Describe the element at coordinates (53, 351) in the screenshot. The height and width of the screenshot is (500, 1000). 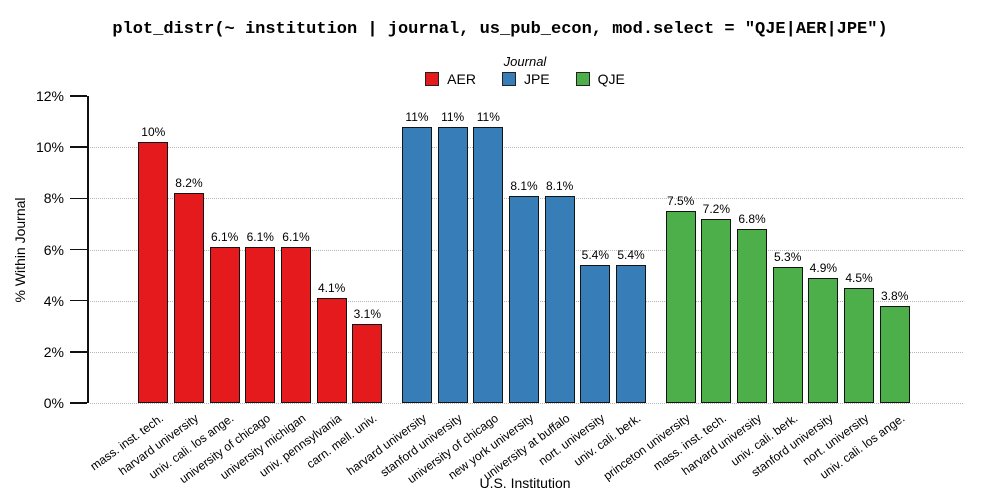
I see `y-tick-label: 2%` at that location.